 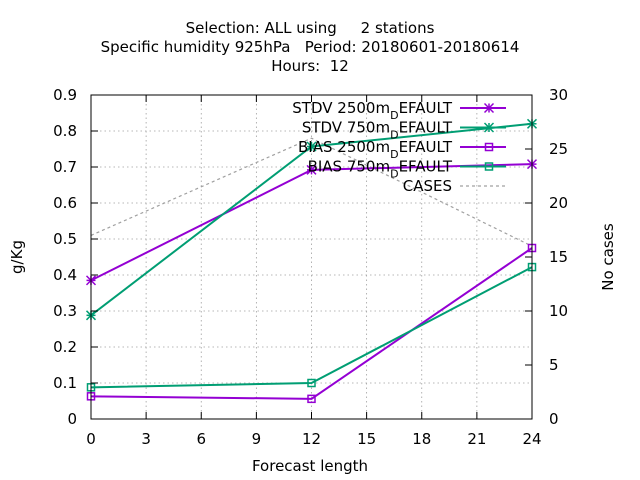 What do you see at coordinates (558, 149) in the screenshot?
I see `y2-tick-label: 25` at bounding box center [558, 149].